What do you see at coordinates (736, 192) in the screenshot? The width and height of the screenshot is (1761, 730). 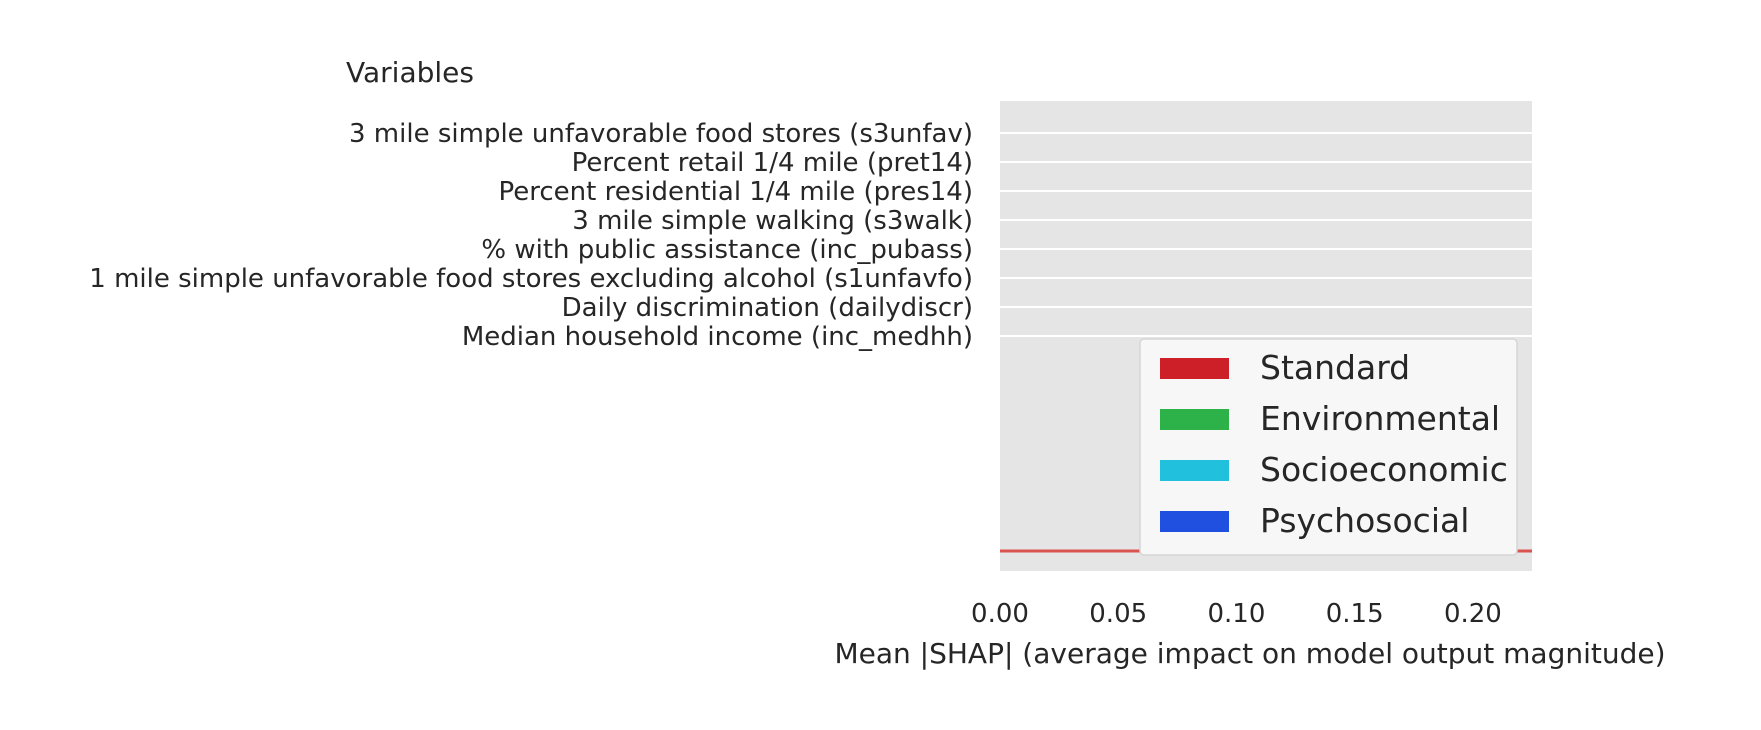 I see `y-tick-label: Percent residential 1/4 mile (pres14)` at bounding box center [736, 192].